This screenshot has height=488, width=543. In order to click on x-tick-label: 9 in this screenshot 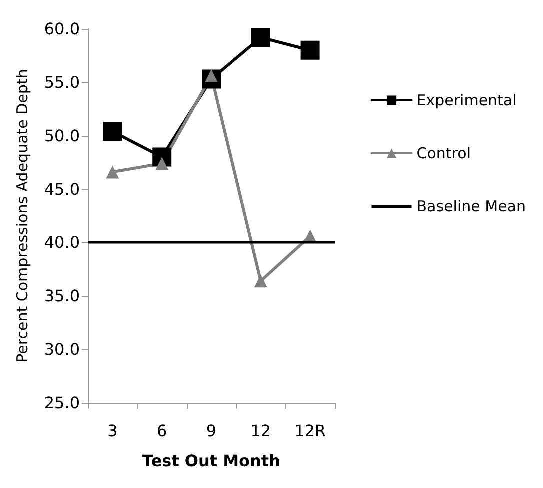, I will do `click(211, 431)`.